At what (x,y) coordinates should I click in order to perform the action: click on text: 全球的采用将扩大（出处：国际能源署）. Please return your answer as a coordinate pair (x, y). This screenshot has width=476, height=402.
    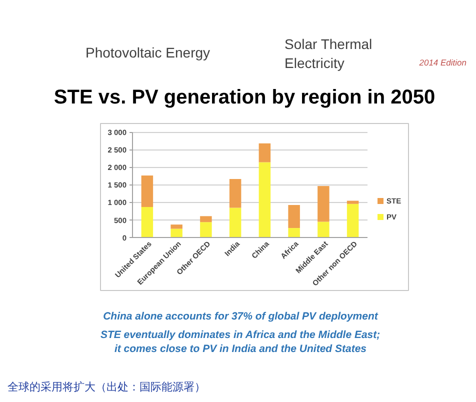
    Looking at the image, I should click on (107, 387).